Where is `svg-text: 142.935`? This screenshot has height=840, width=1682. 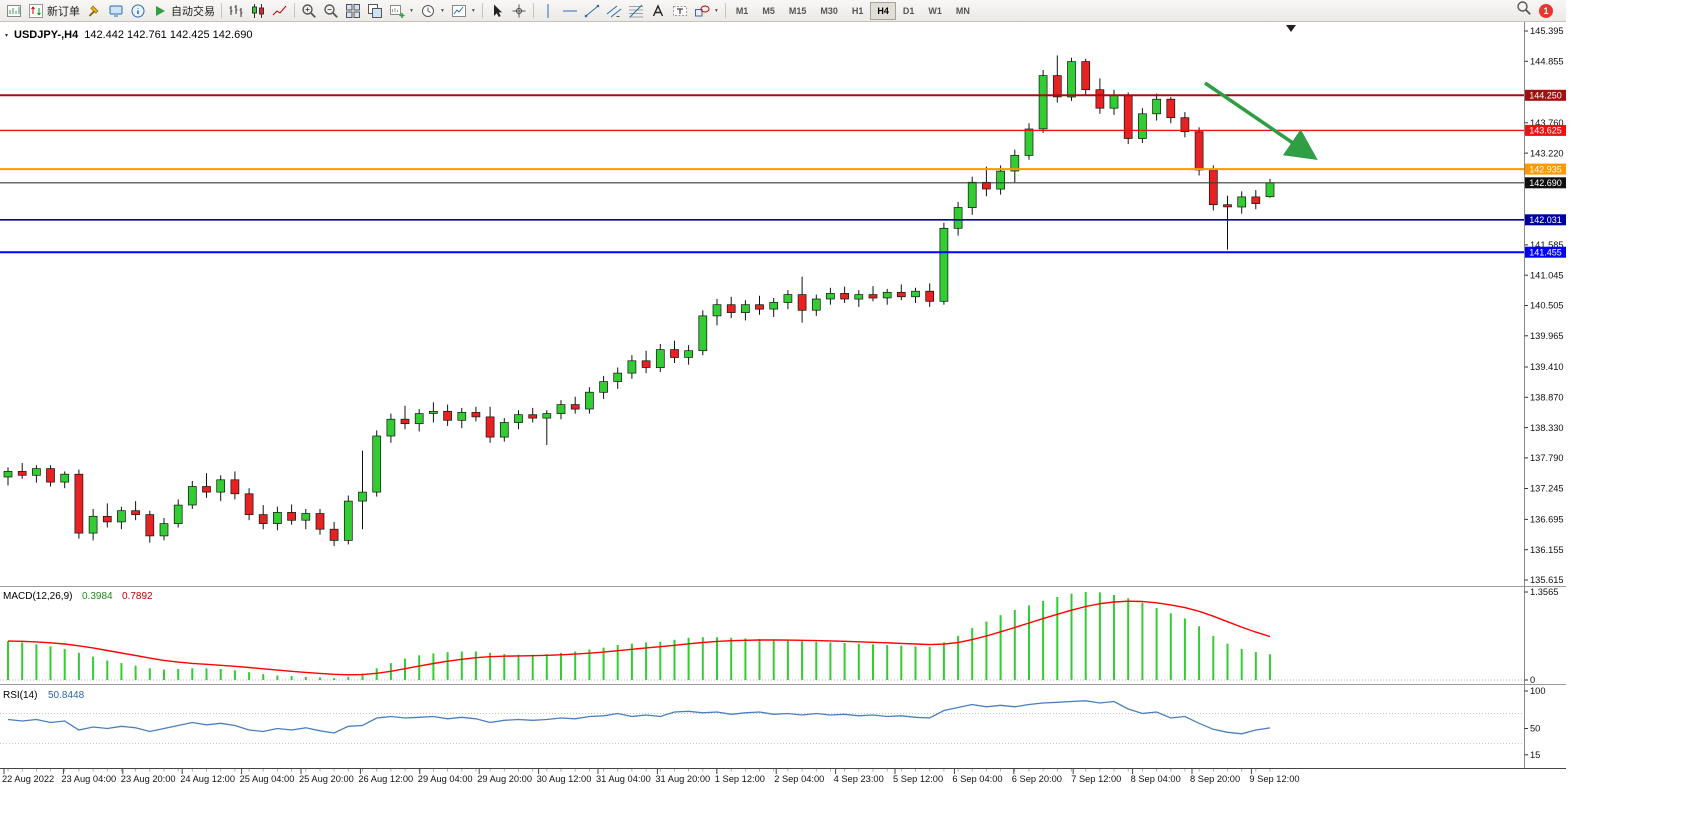 svg-text: 142.935 is located at coordinates (1545, 169).